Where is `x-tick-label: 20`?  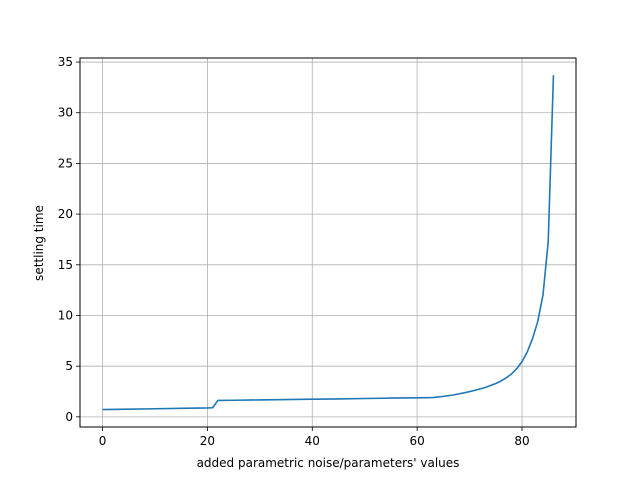
x-tick-label: 20 is located at coordinates (207, 441).